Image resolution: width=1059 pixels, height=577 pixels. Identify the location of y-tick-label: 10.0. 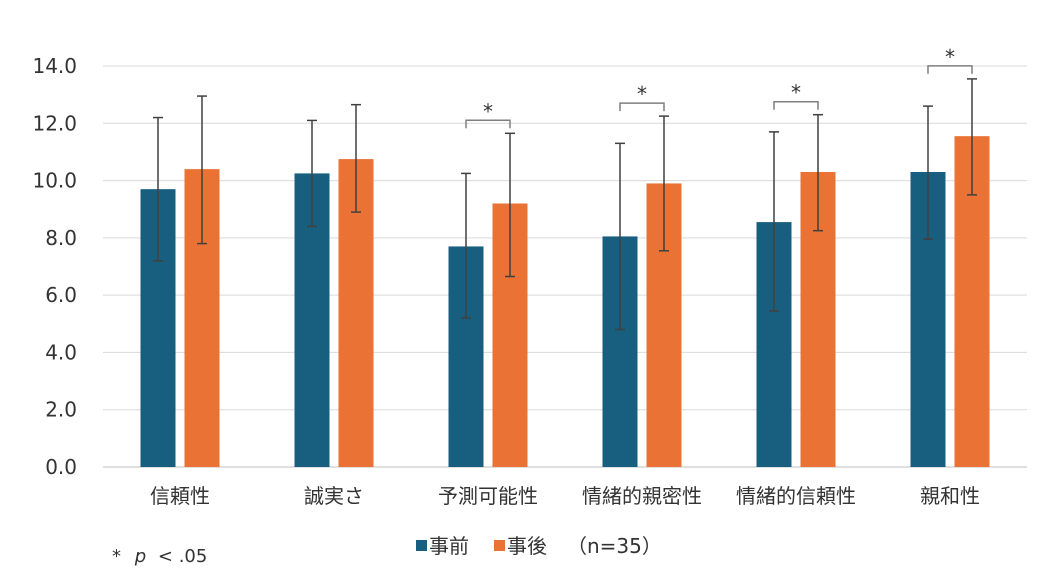
(54, 181).